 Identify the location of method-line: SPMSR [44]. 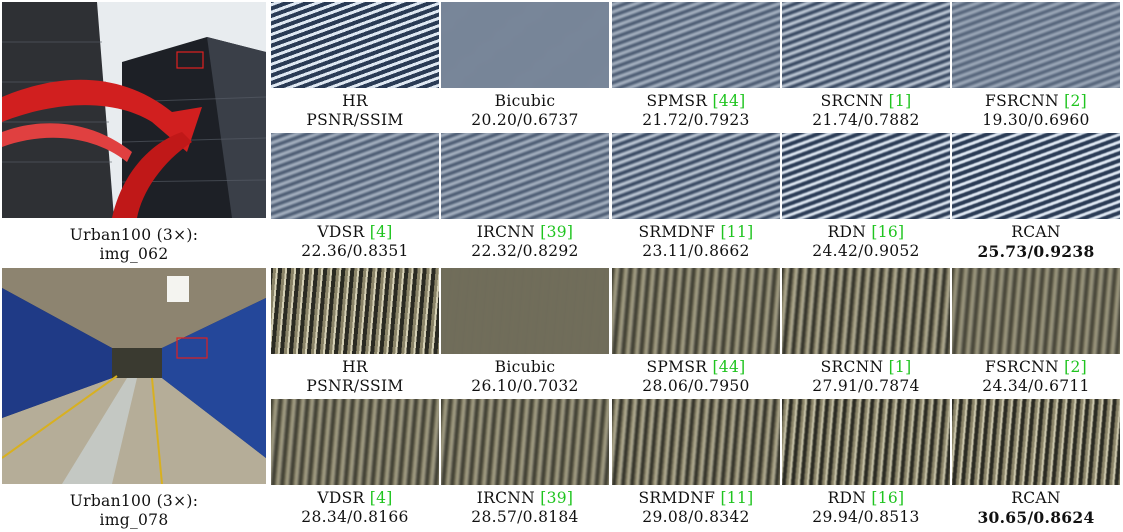
(696, 101).